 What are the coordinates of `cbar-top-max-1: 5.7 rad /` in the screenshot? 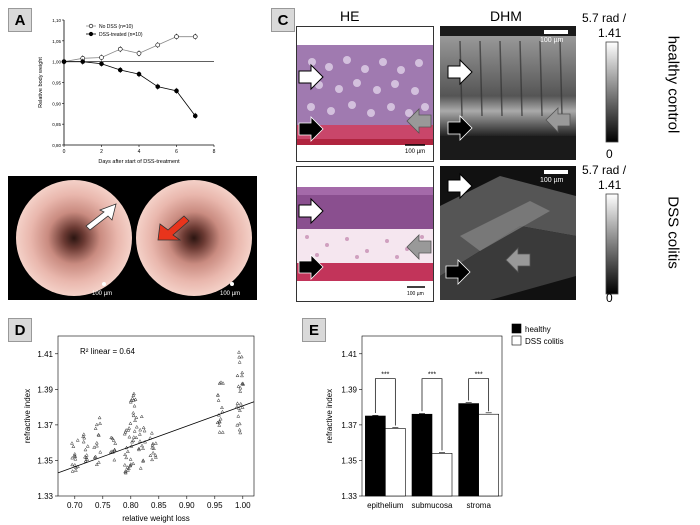 It's located at (604, 18).